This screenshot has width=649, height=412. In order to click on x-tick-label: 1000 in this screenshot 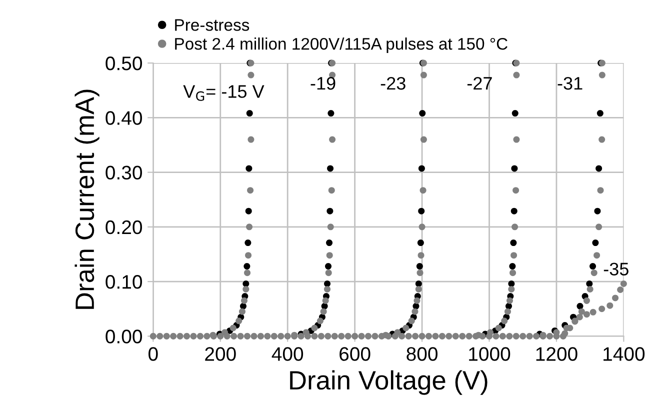, I will do `click(489, 354)`.